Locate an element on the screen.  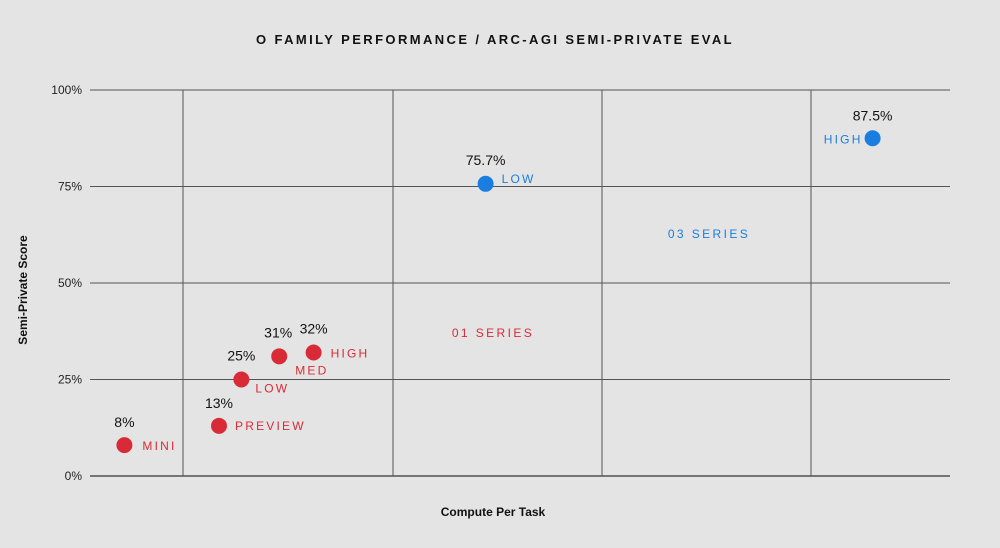
point-label: PREVIEW is located at coordinates (270, 426).